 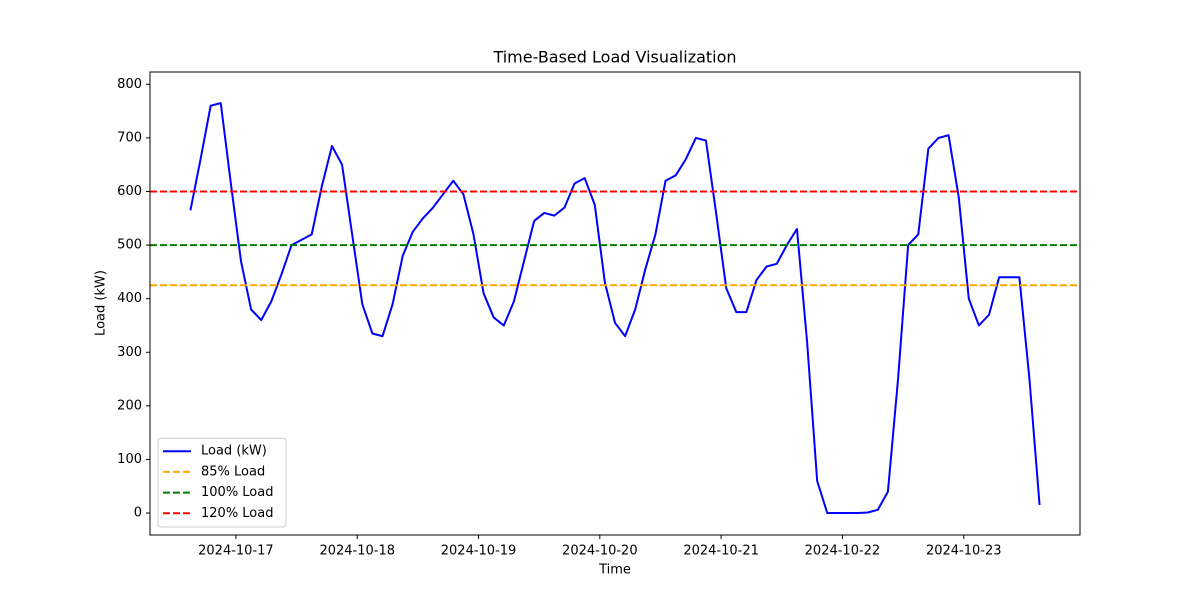 What do you see at coordinates (964, 551) in the screenshot?
I see `x-tick-label: 2024-10-23` at bounding box center [964, 551].